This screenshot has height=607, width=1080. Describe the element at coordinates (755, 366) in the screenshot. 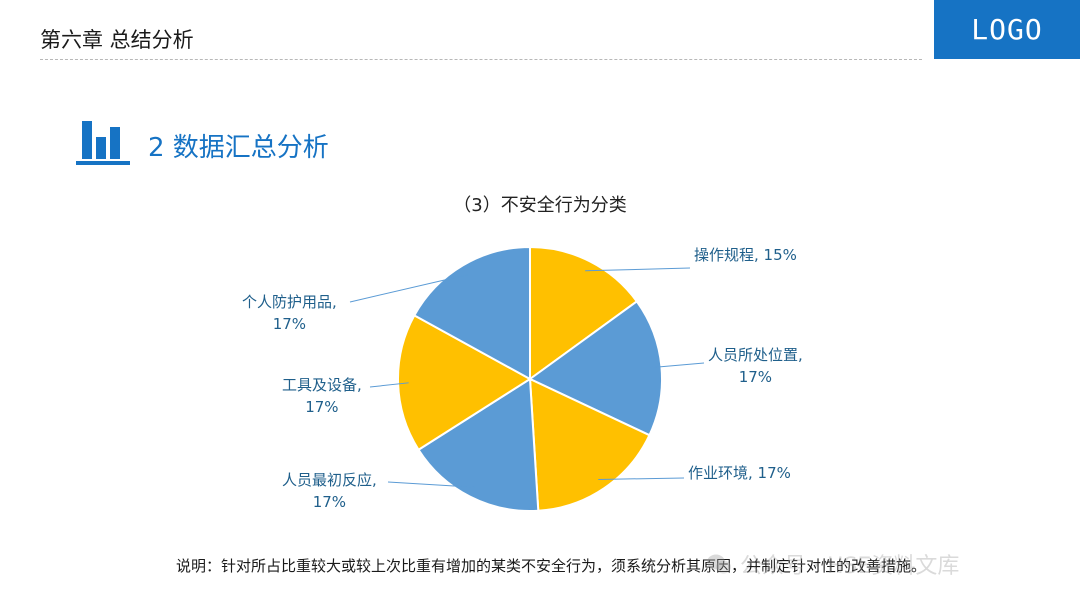

I see `slice-label-renyuansuochuweizhi: 人员所处位置, 17%` at that location.